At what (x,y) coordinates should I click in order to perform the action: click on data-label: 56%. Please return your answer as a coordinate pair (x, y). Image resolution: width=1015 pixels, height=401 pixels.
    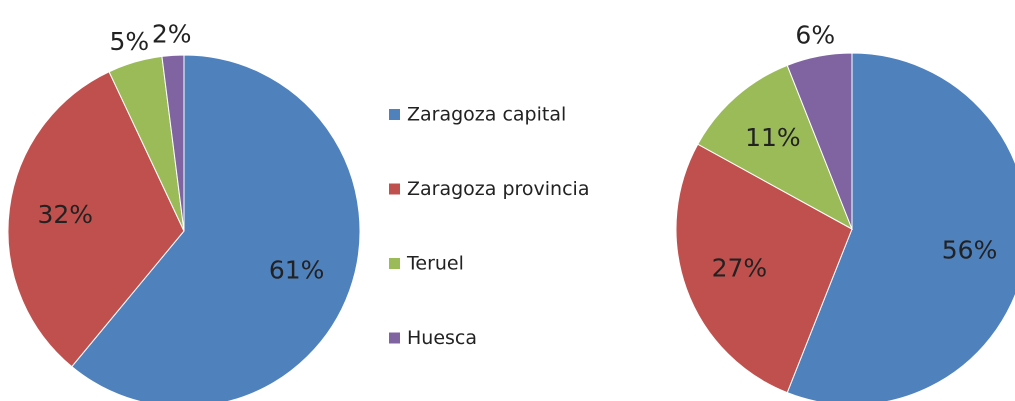
    Looking at the image, I should click on (970, 249).